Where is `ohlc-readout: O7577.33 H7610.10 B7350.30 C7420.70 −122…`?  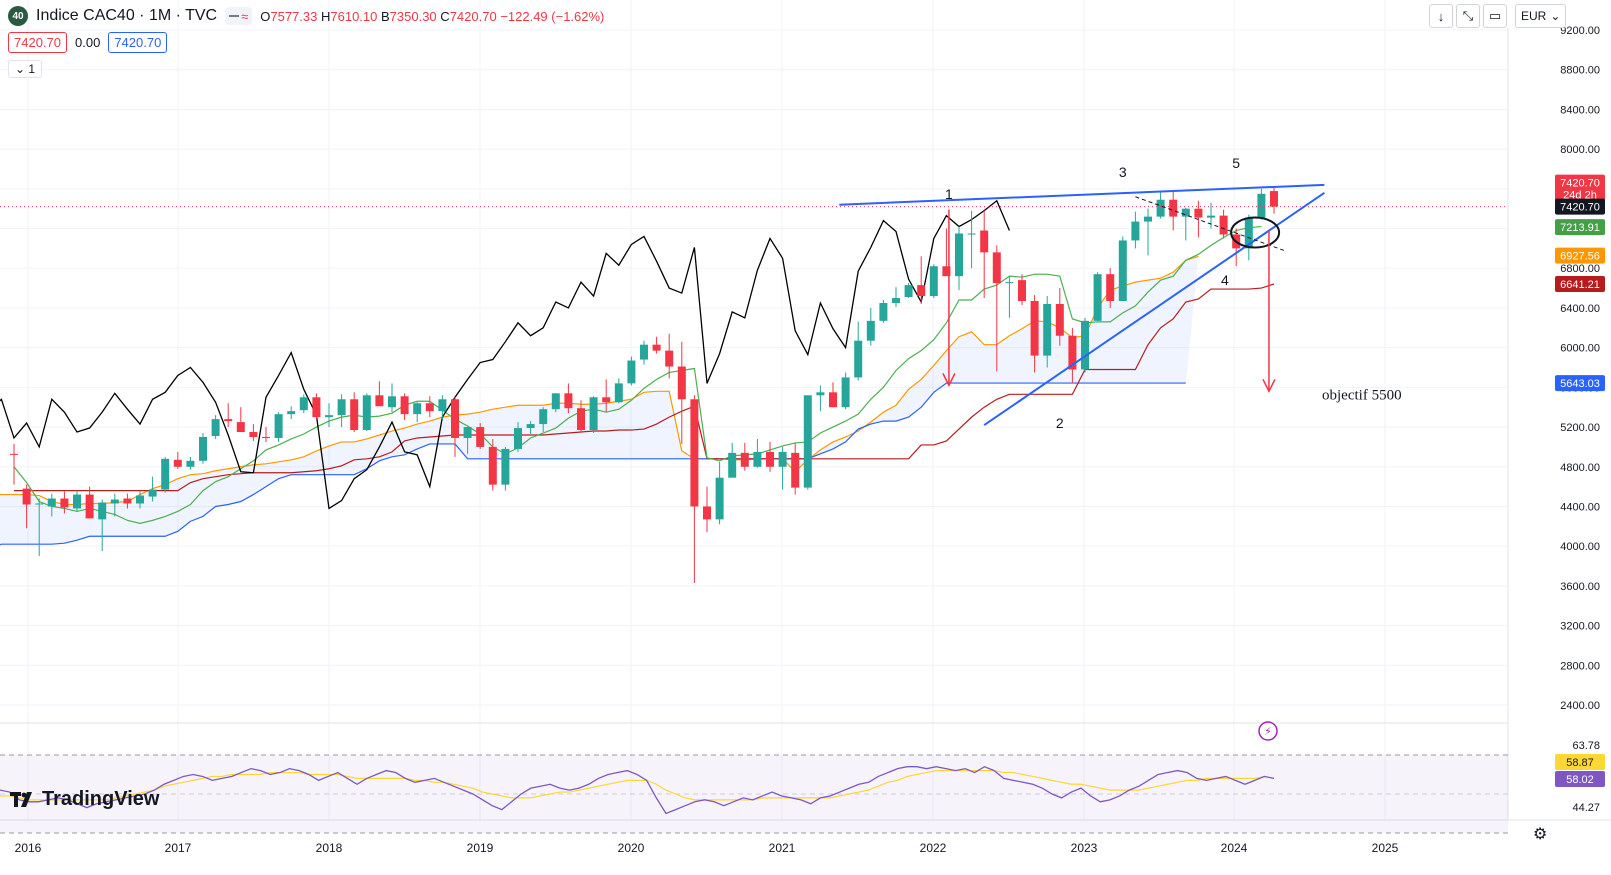
ohlc-readout: O7577.33 H7610.10 B7350.30 C7420.70 −122… is located at coordinates (432, 16).